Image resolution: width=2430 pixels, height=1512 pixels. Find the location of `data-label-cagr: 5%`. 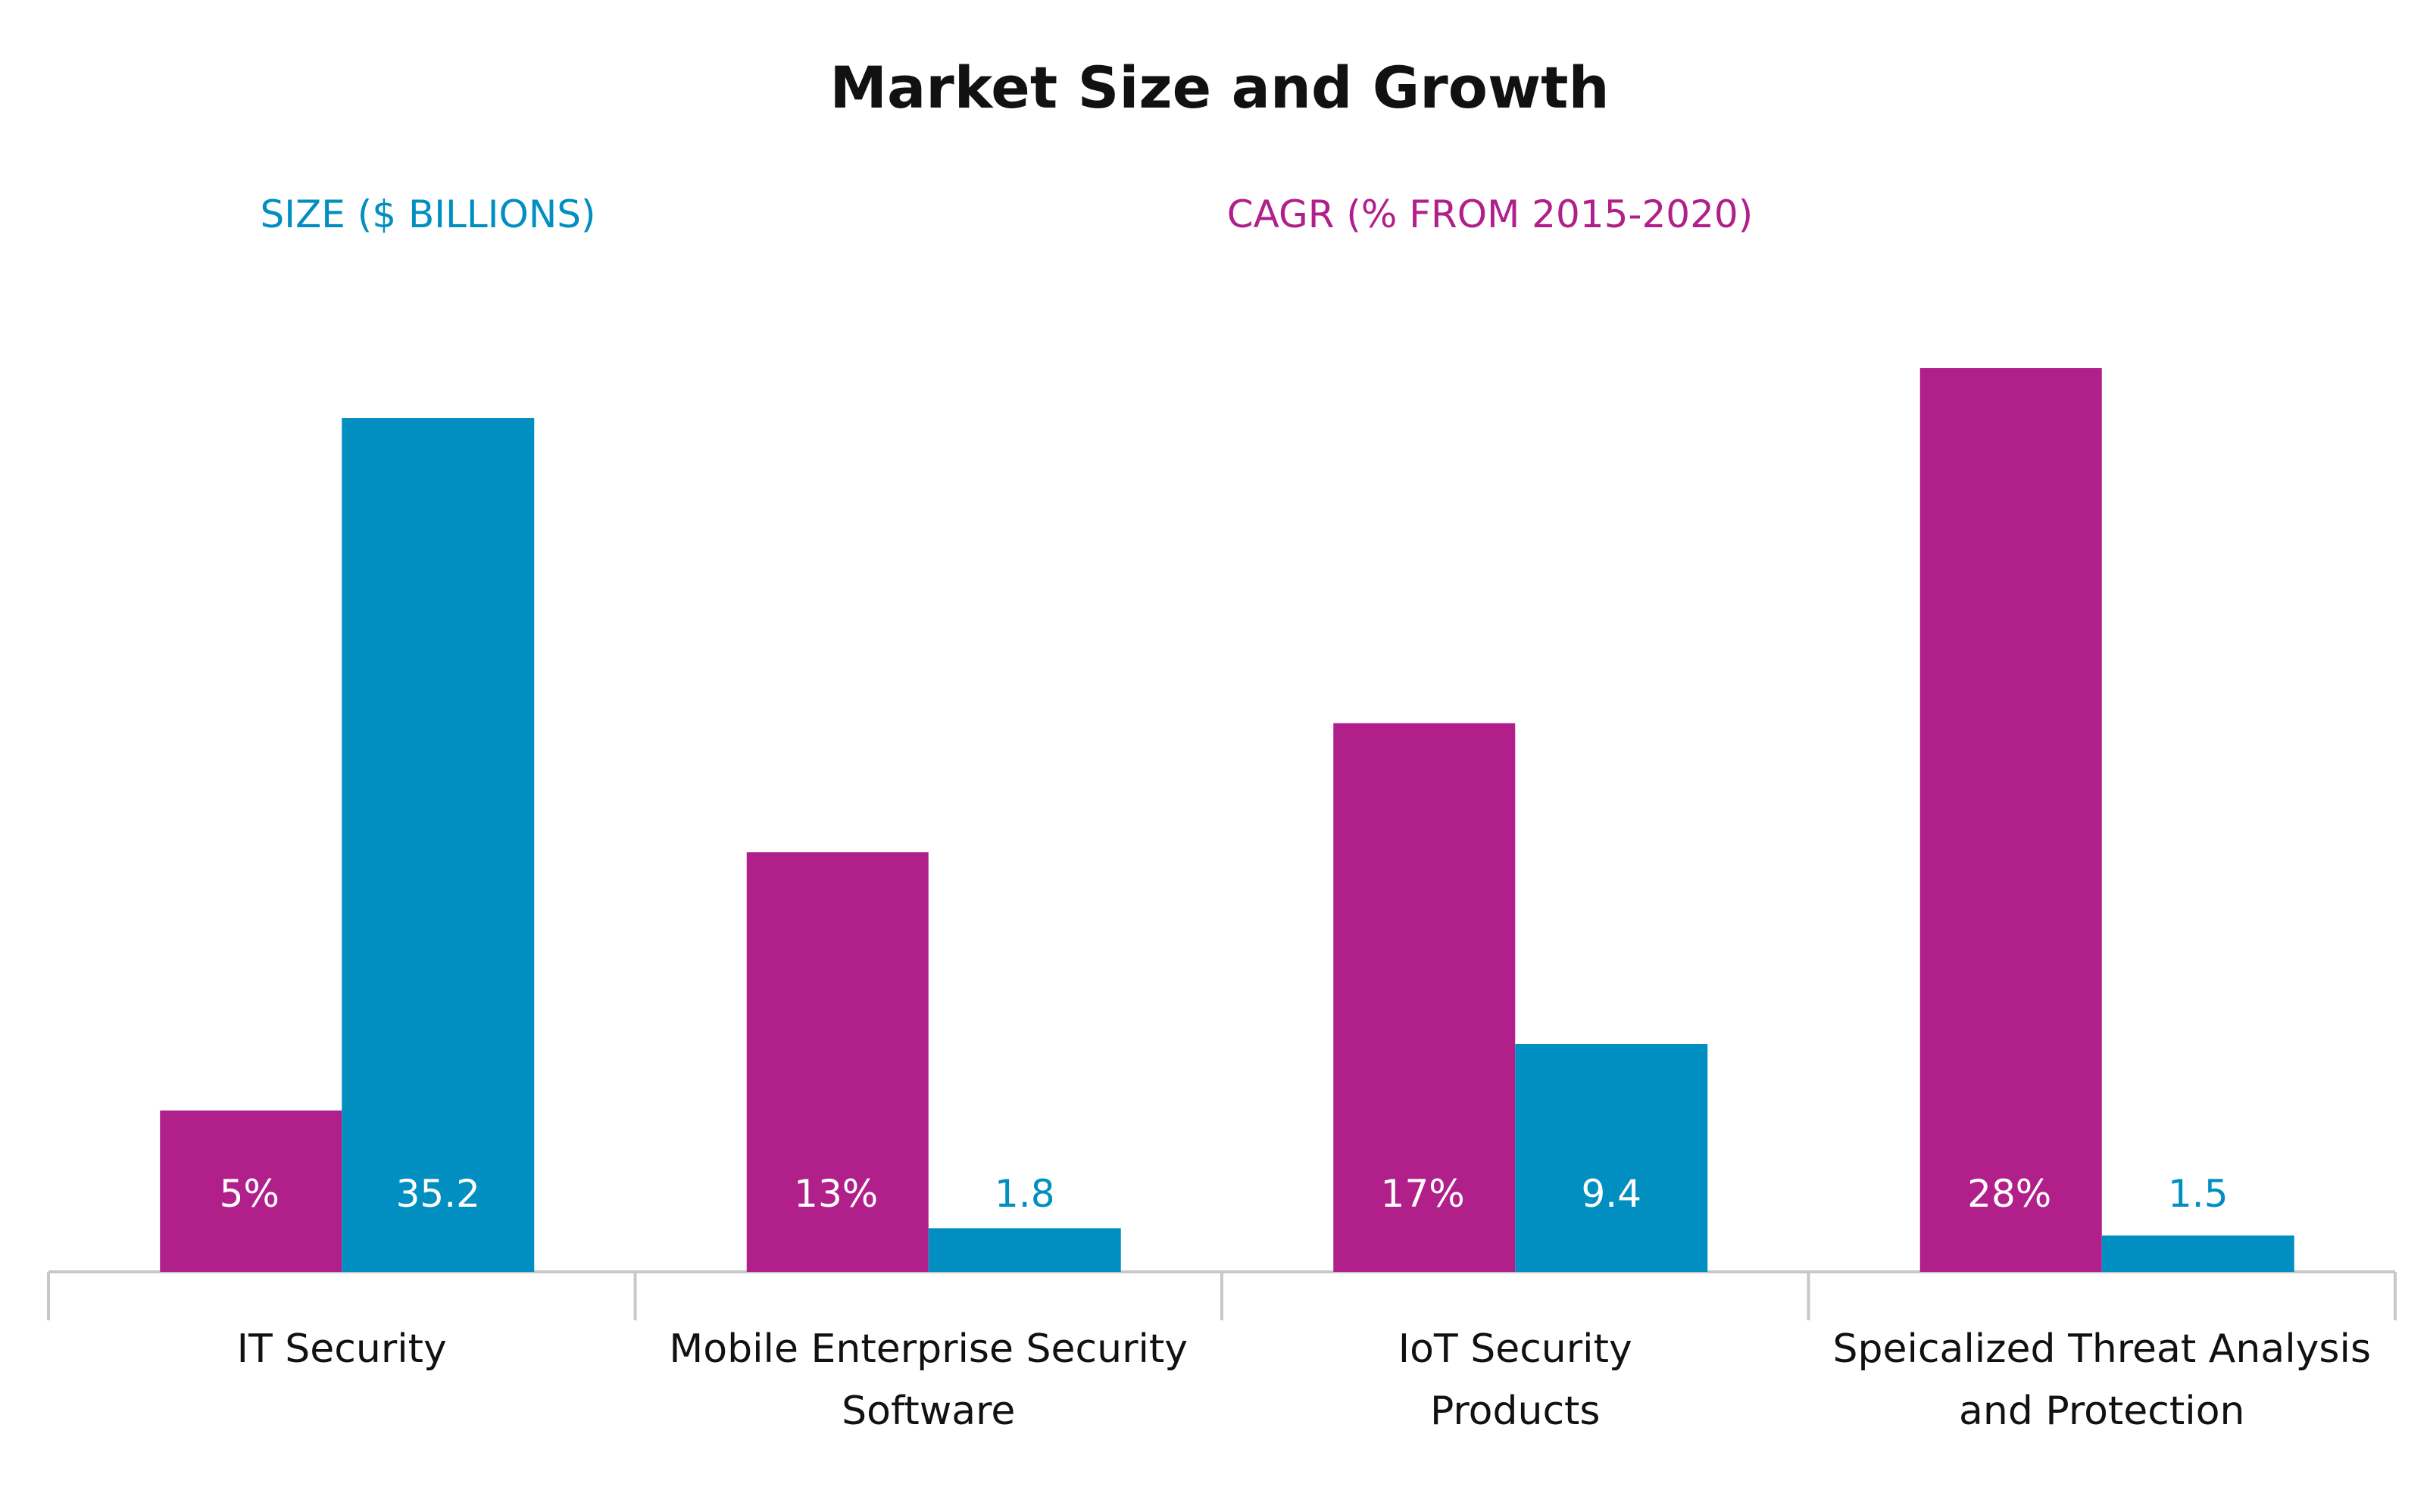

data-label-cagr: 5% is located at coordinates (250, 1194).